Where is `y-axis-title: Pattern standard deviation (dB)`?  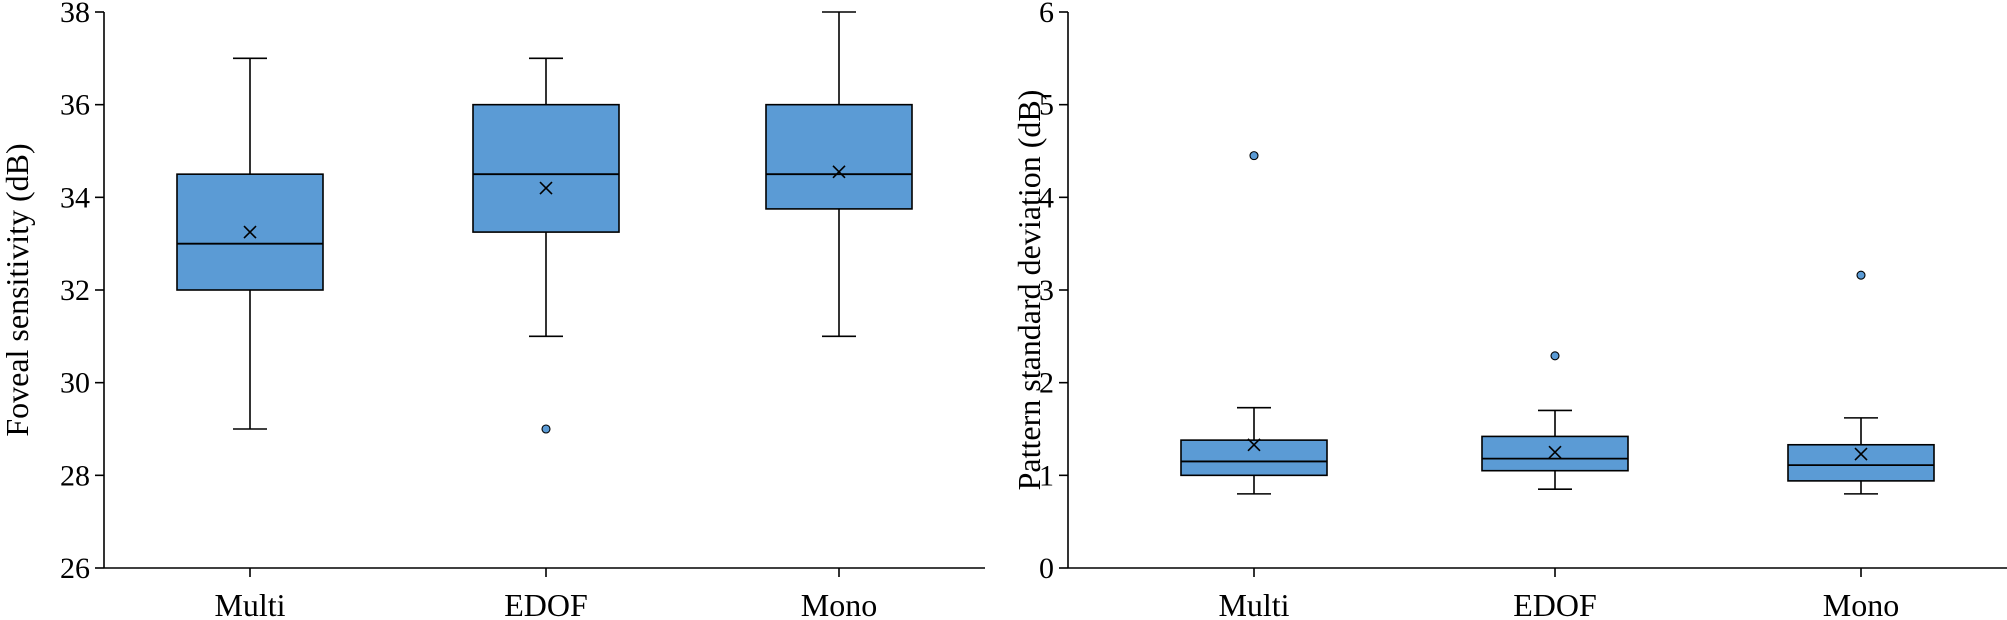
y-axis-title: Pattern standard deviation (dB) is located at coordinates (1029, 290).